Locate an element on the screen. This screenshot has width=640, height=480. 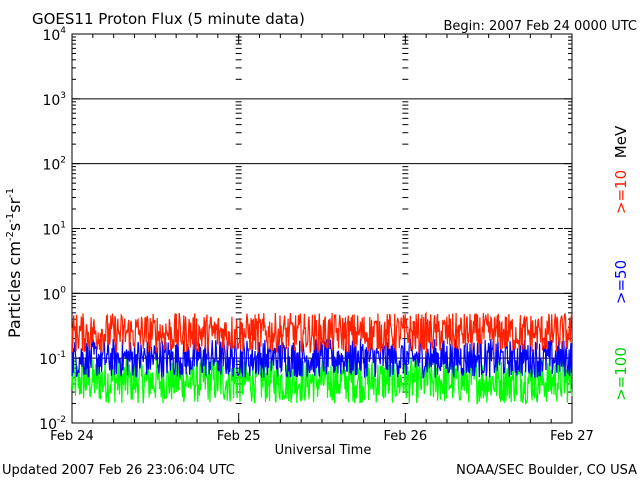
y-axis-label: Particles cm-2s-1sr-1 is located at coordinates (14, 263).